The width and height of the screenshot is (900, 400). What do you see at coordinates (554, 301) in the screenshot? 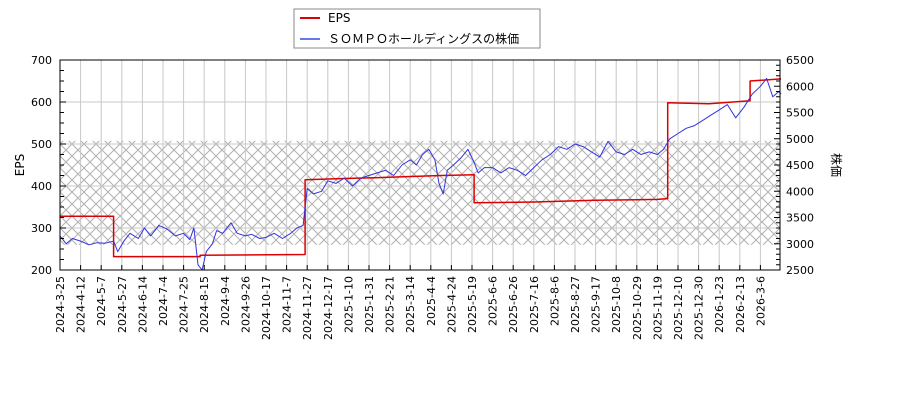
I see `x-tick-label: 2025-8-6` at bounding box center [554, 301].